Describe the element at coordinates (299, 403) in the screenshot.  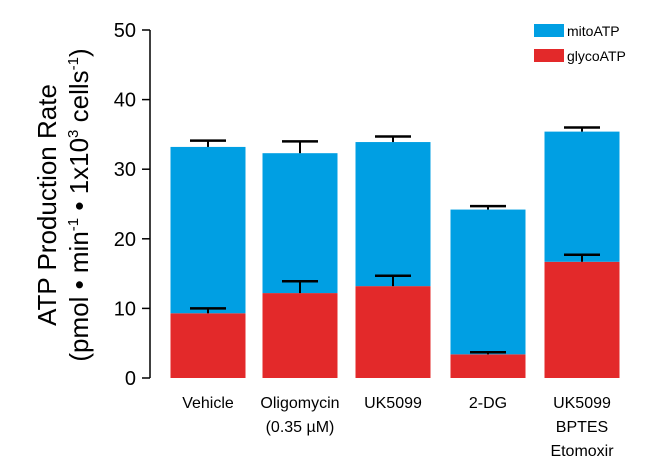
I see `x-category-label: Oligomycin` at that location.